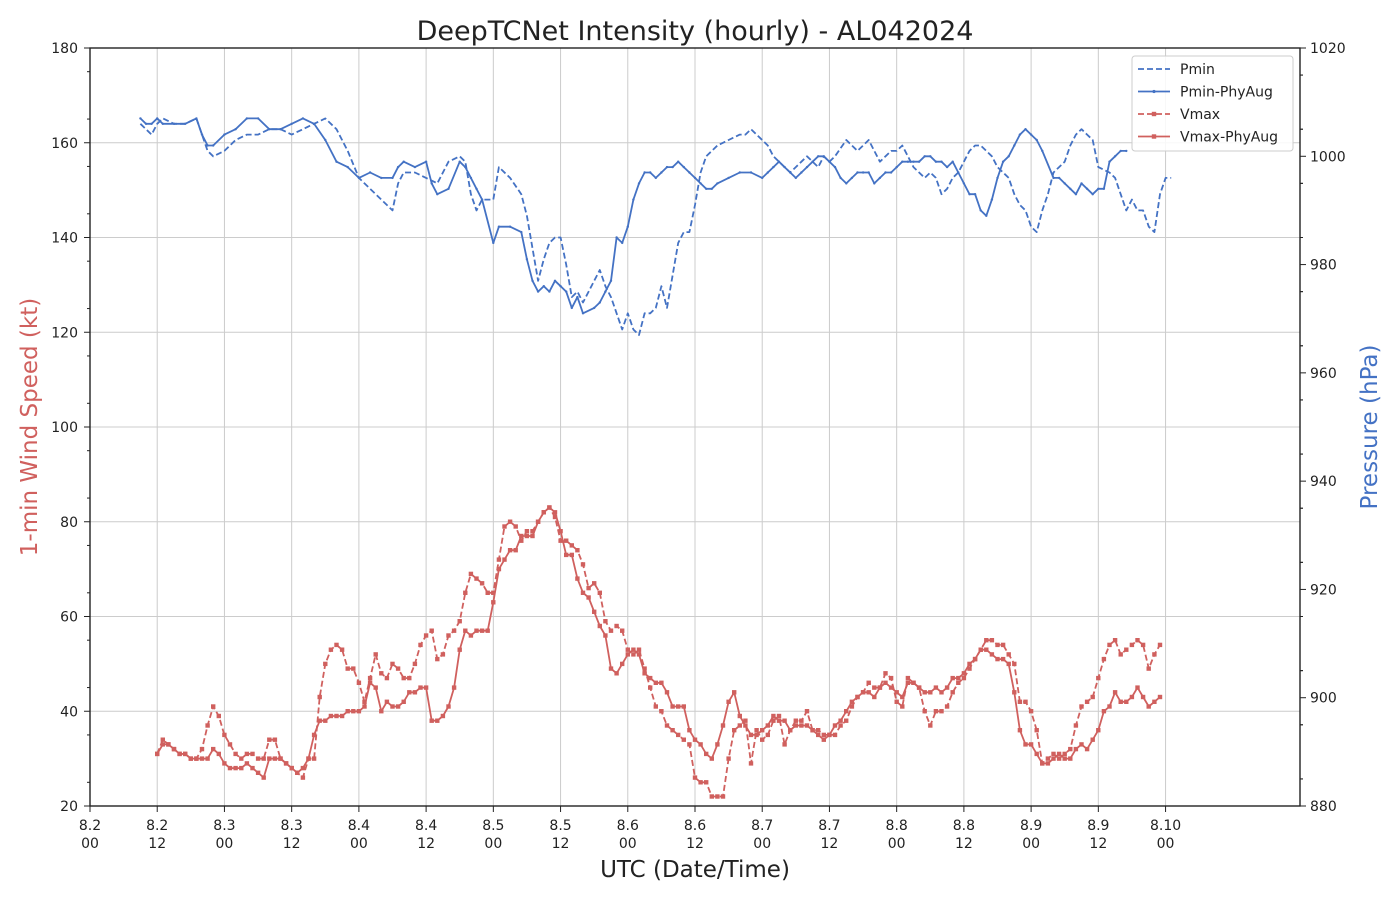 This screenshot has width=1400, height=900. I want to click on x-tick-date: 8.9, so click(1031, 826).